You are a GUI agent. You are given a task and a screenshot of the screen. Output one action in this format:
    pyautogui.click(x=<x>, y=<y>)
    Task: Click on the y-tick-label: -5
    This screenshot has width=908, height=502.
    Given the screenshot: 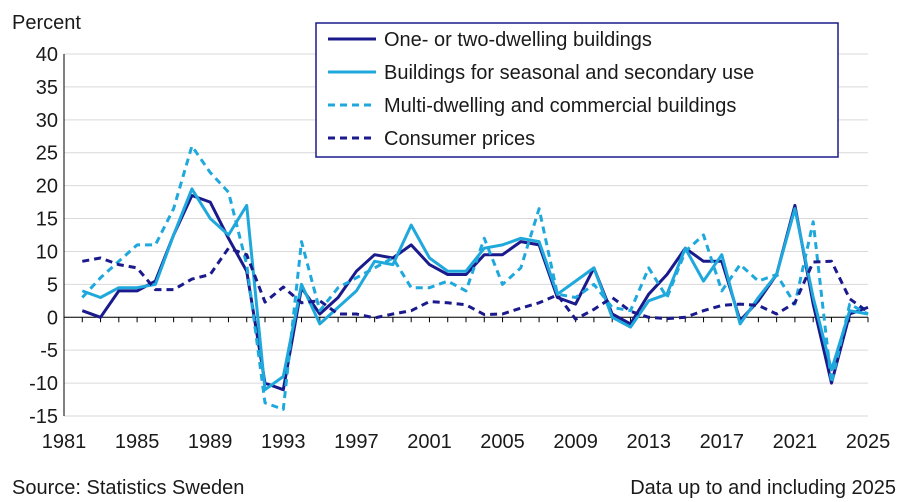 What is the action you would take?
    pyautogui.click(x=49, y=351)
    